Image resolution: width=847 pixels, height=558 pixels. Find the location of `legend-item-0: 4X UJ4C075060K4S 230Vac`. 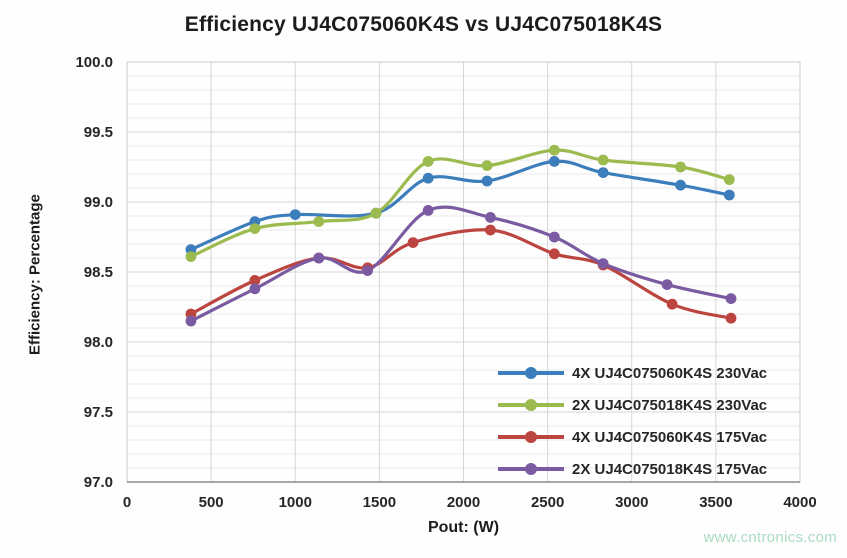

legend-item-0: 4X UJ4C075060K4S 230Vac is located at coordinates (632, 373).